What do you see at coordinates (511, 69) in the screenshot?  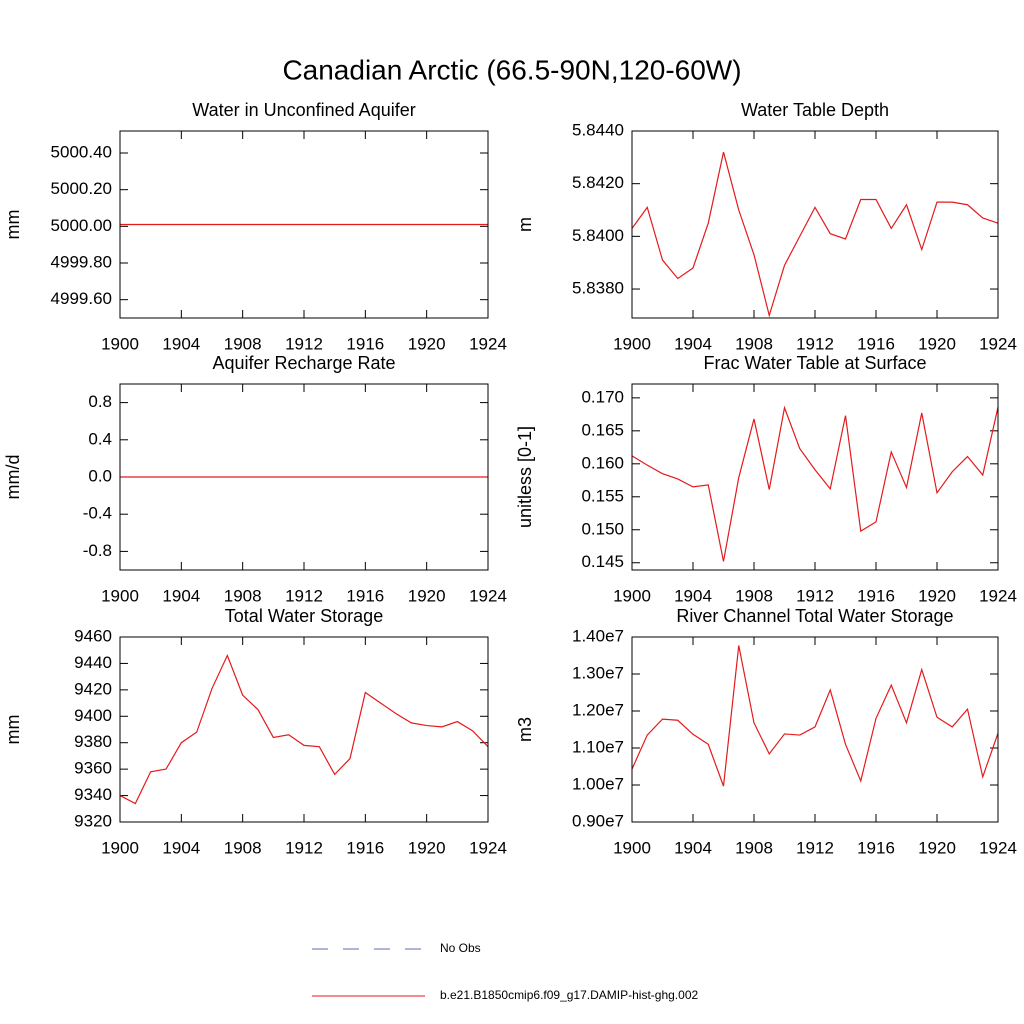 I see `figure-title: Canadian Arctic (66.5-90N,120-60W)` at bounding box center [511, 69].